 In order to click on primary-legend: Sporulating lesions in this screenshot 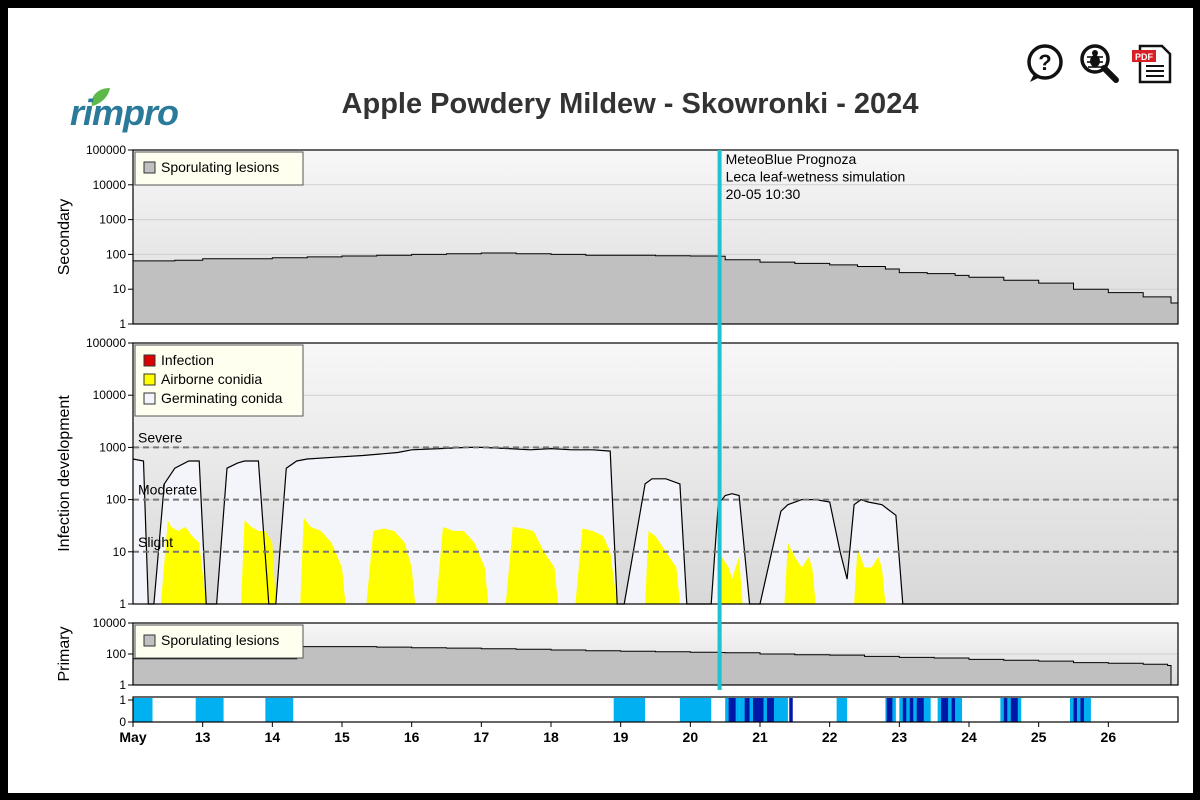, I will do `click(219, 641)`.